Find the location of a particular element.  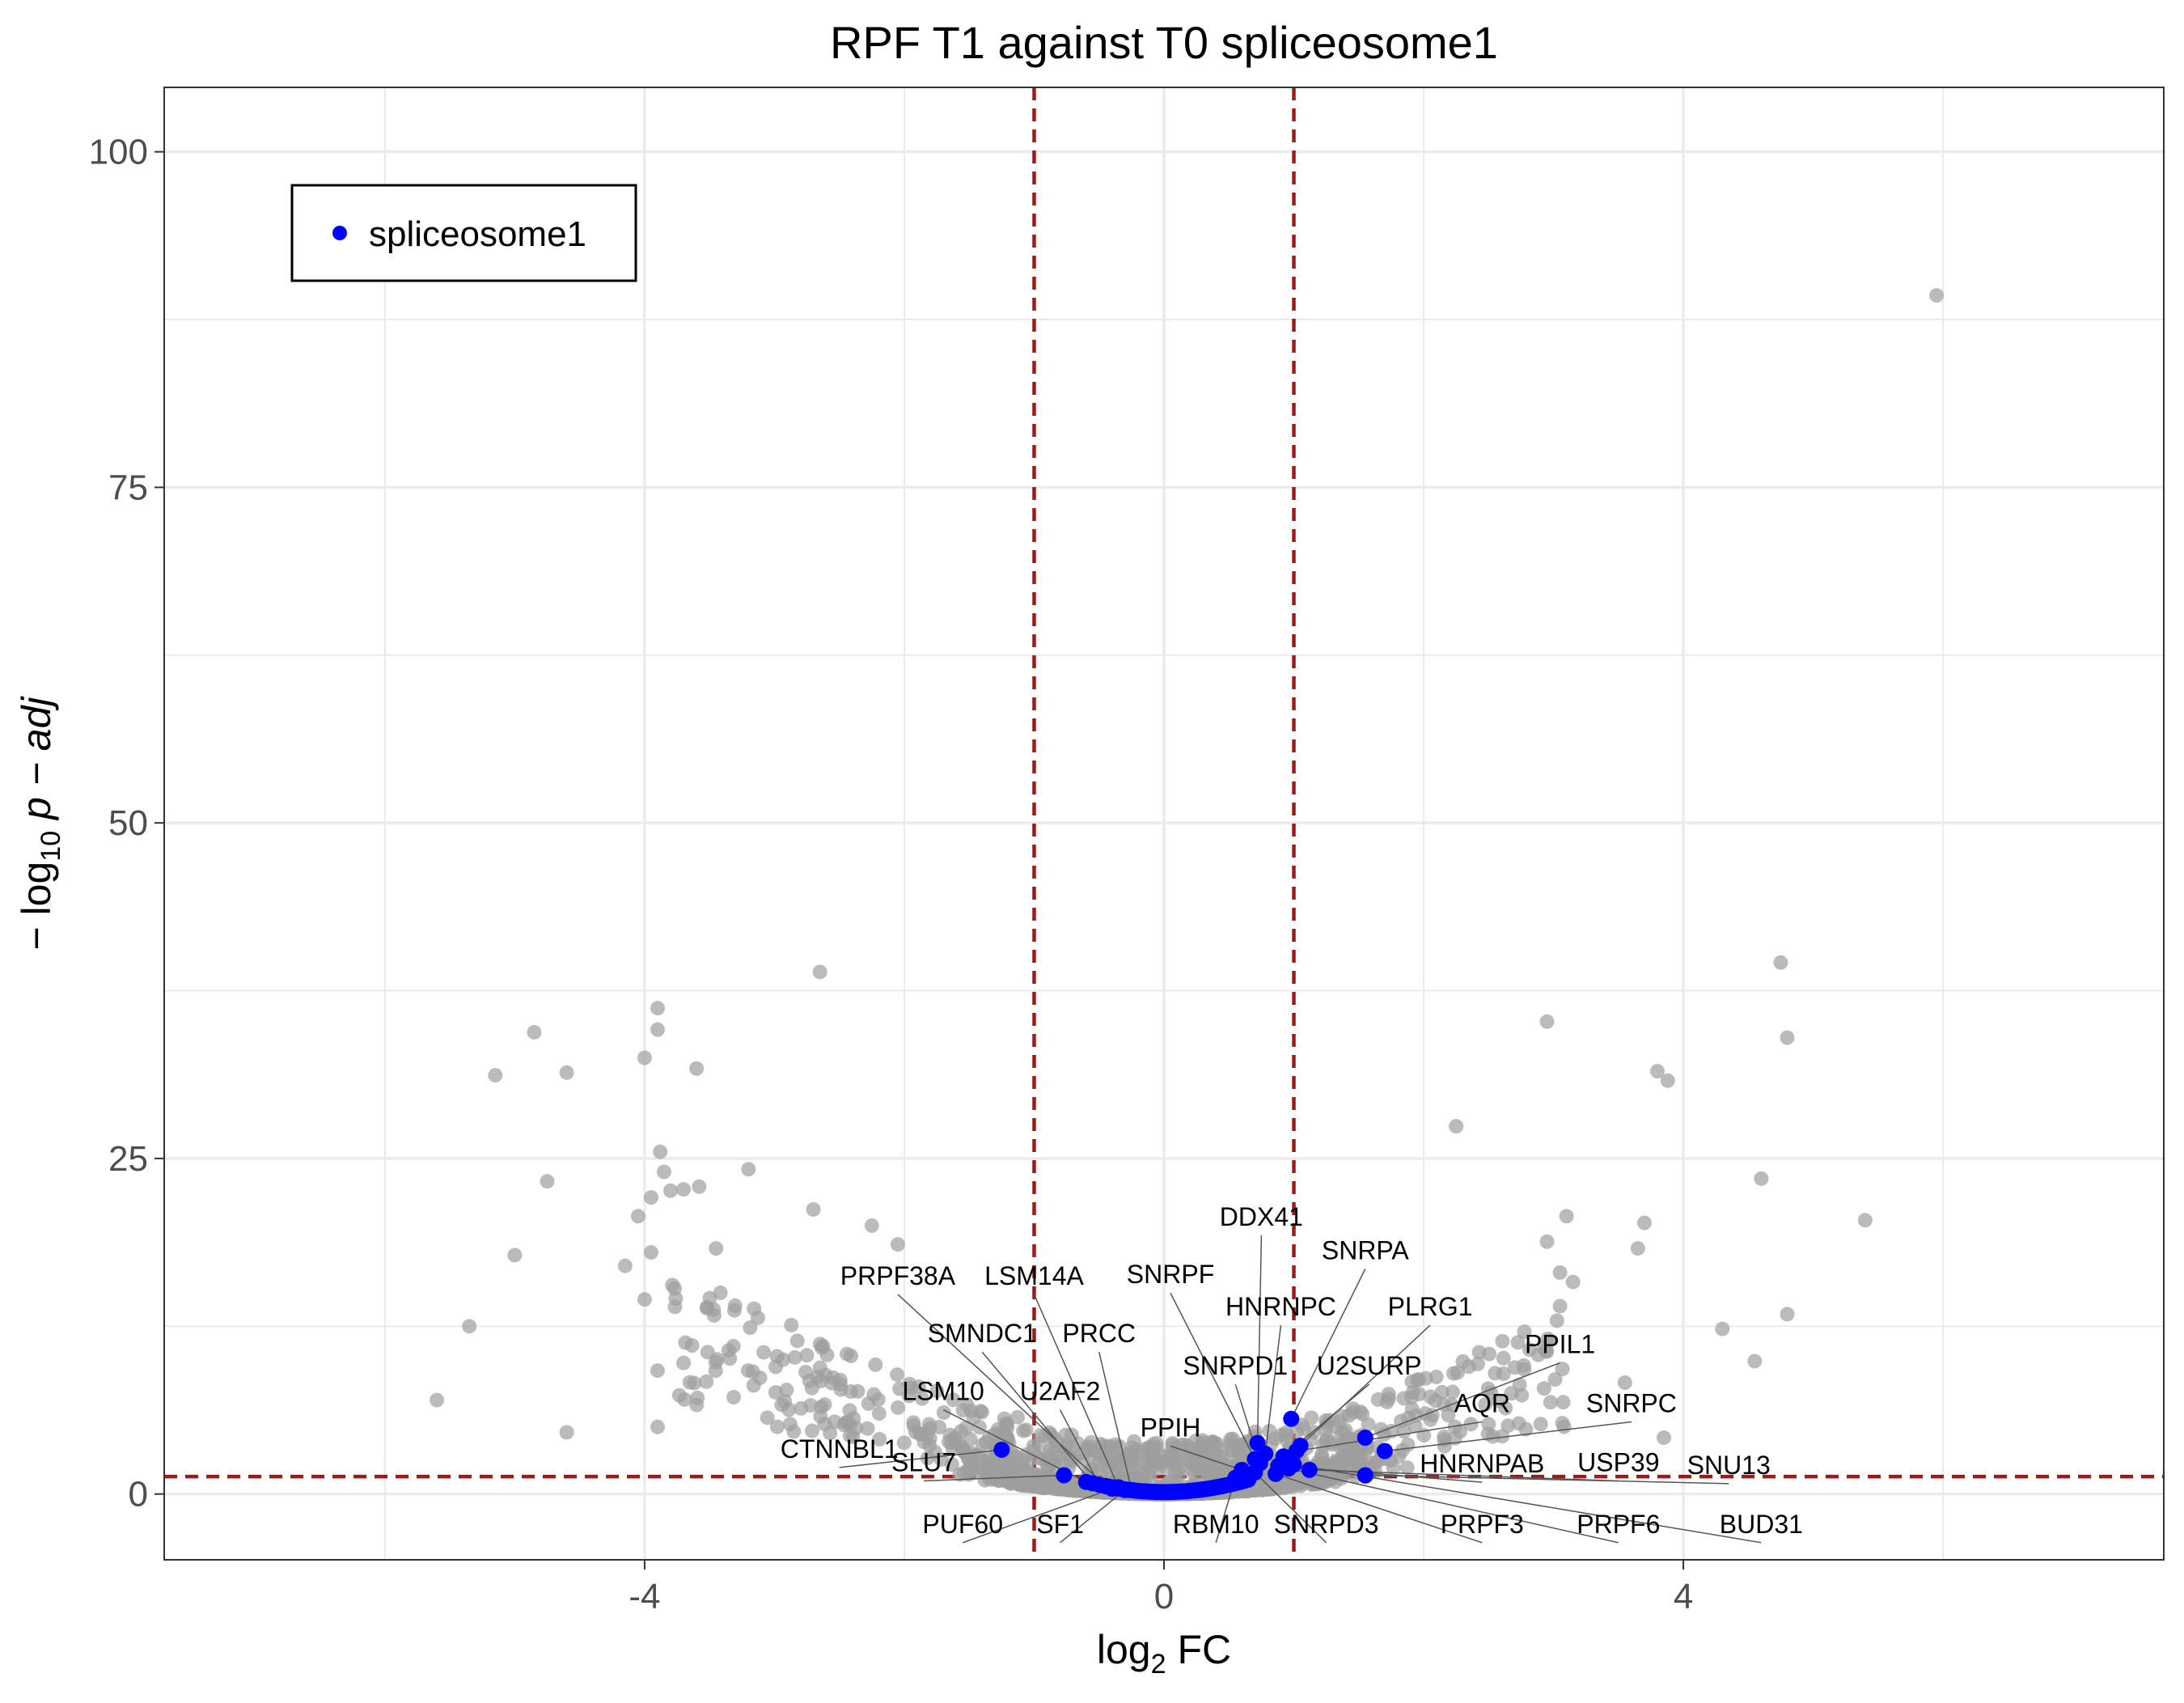

gene-label: SNU13 is located at coordinates (1729, 1465).